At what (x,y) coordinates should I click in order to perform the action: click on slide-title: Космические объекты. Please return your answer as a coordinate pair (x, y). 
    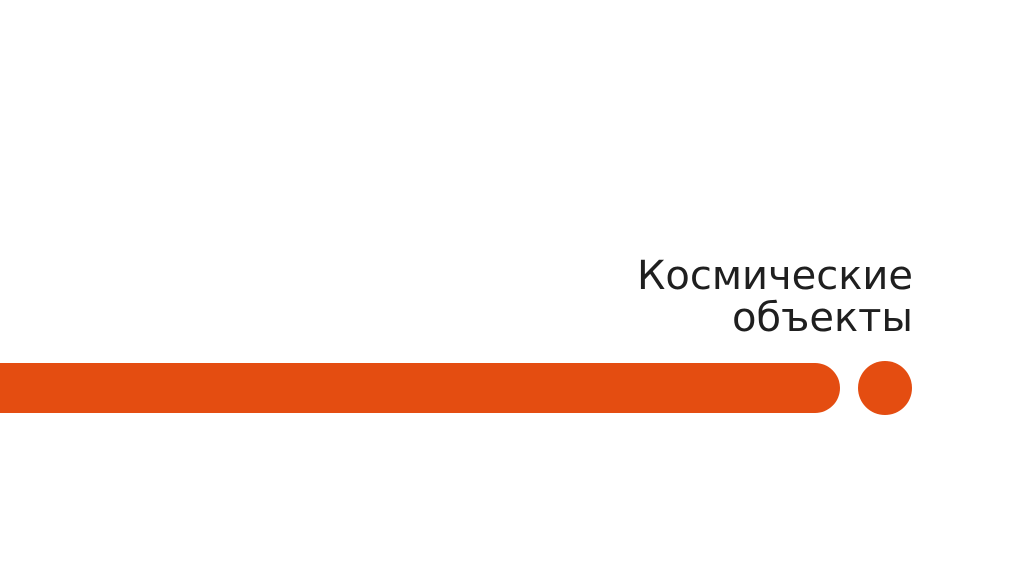
    Looking at the image, I should click on (775, 297).